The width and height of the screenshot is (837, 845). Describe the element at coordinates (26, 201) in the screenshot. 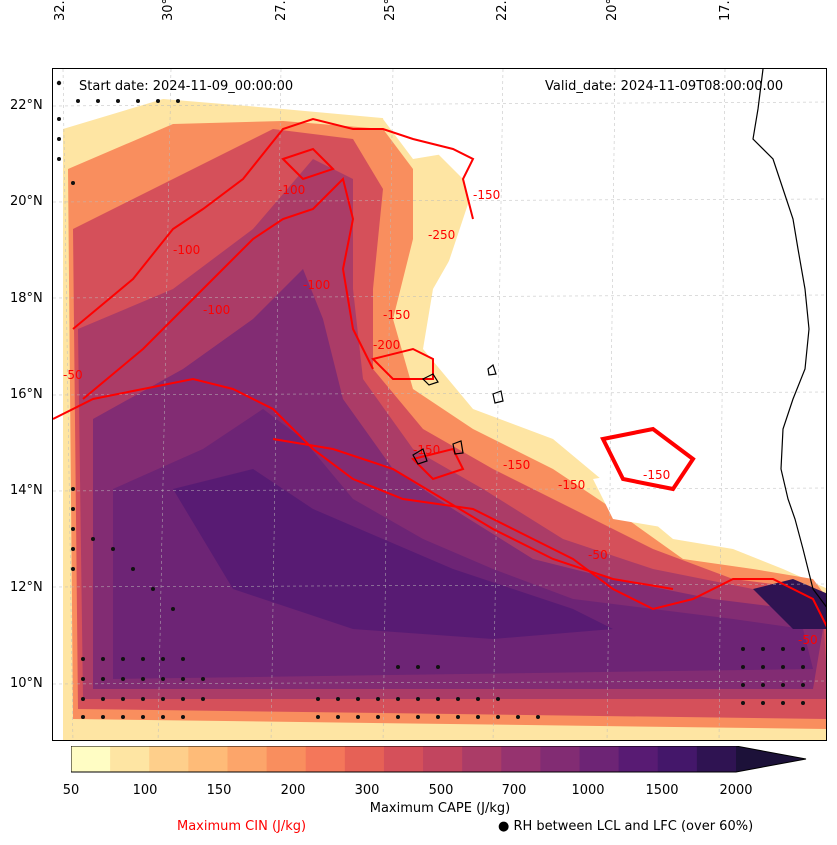

I see `lat-label-20n: 20°N` at that location.